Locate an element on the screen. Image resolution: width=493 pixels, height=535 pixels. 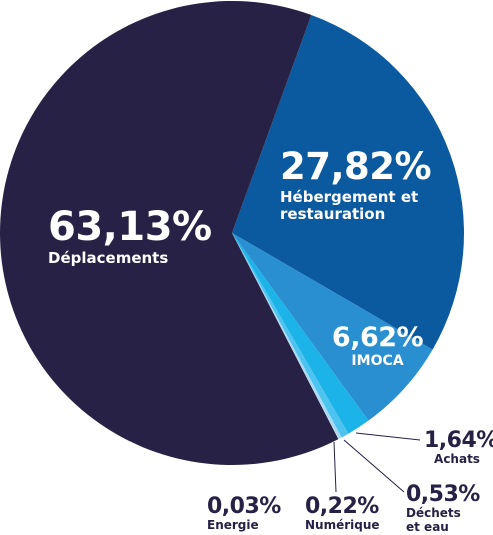
slice-label: 0,53% Déchets et eau is located at coordinates (446, 508).